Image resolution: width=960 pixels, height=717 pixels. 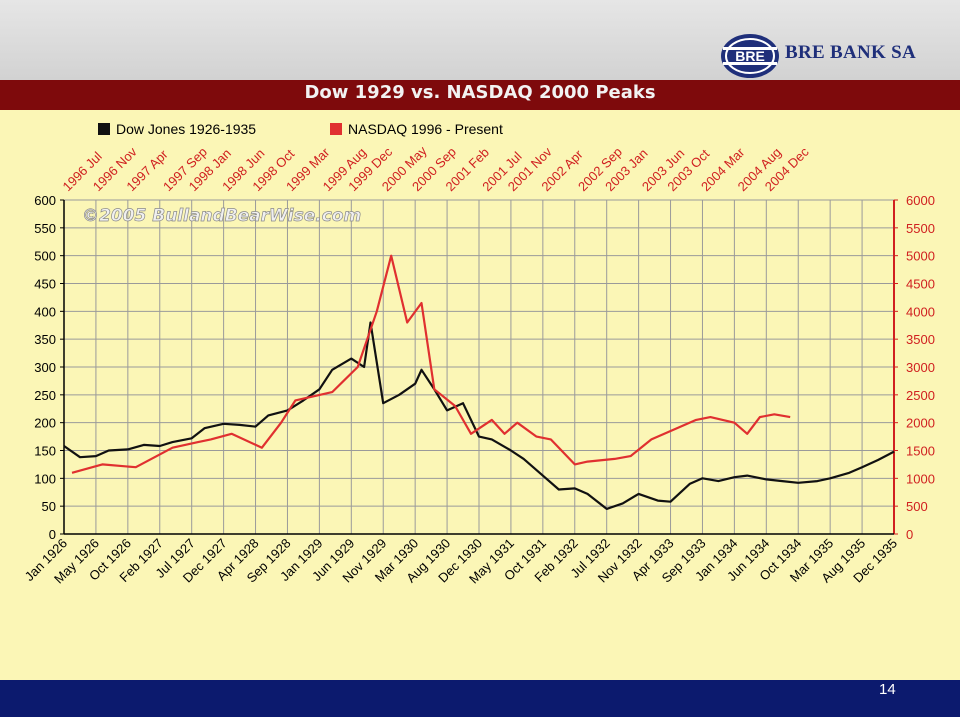 I want to click on y-right-tick-label: 5000, so click(x=920, y=256).